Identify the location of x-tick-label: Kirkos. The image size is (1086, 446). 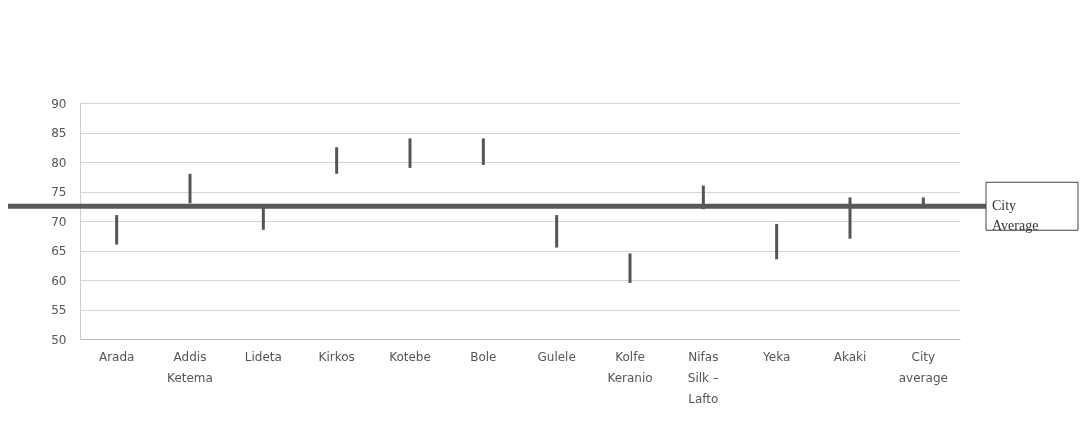
(336, 356).